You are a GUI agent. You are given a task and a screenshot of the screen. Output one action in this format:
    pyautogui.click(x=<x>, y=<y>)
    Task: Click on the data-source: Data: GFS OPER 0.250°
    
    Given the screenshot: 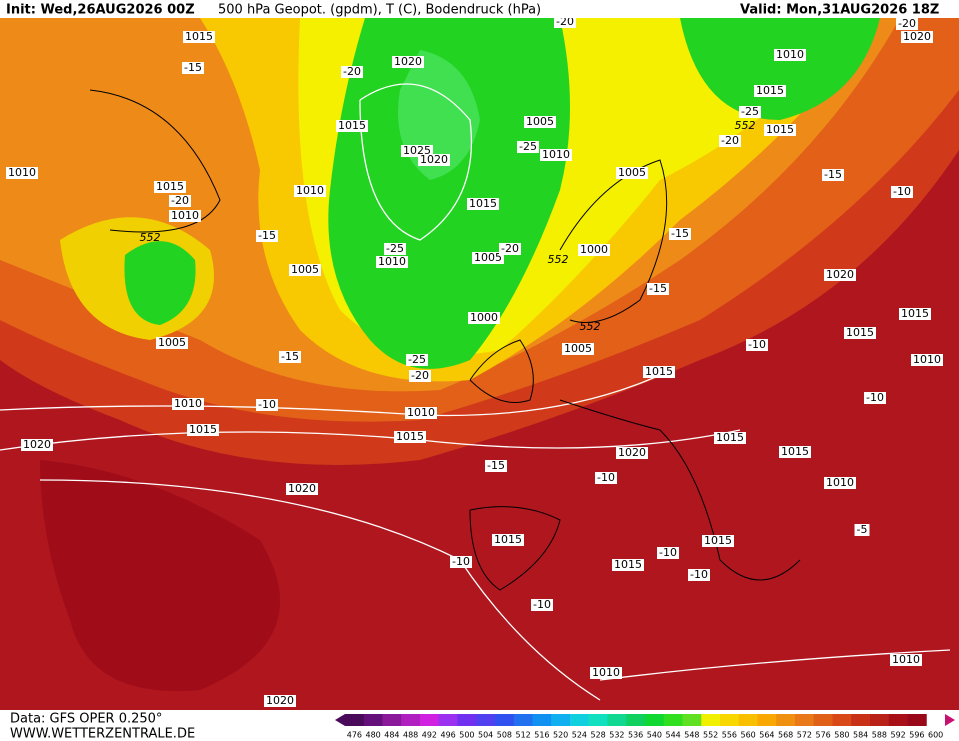 What is the action you would take?
    pyautogui.click(x=86, y=719)
    